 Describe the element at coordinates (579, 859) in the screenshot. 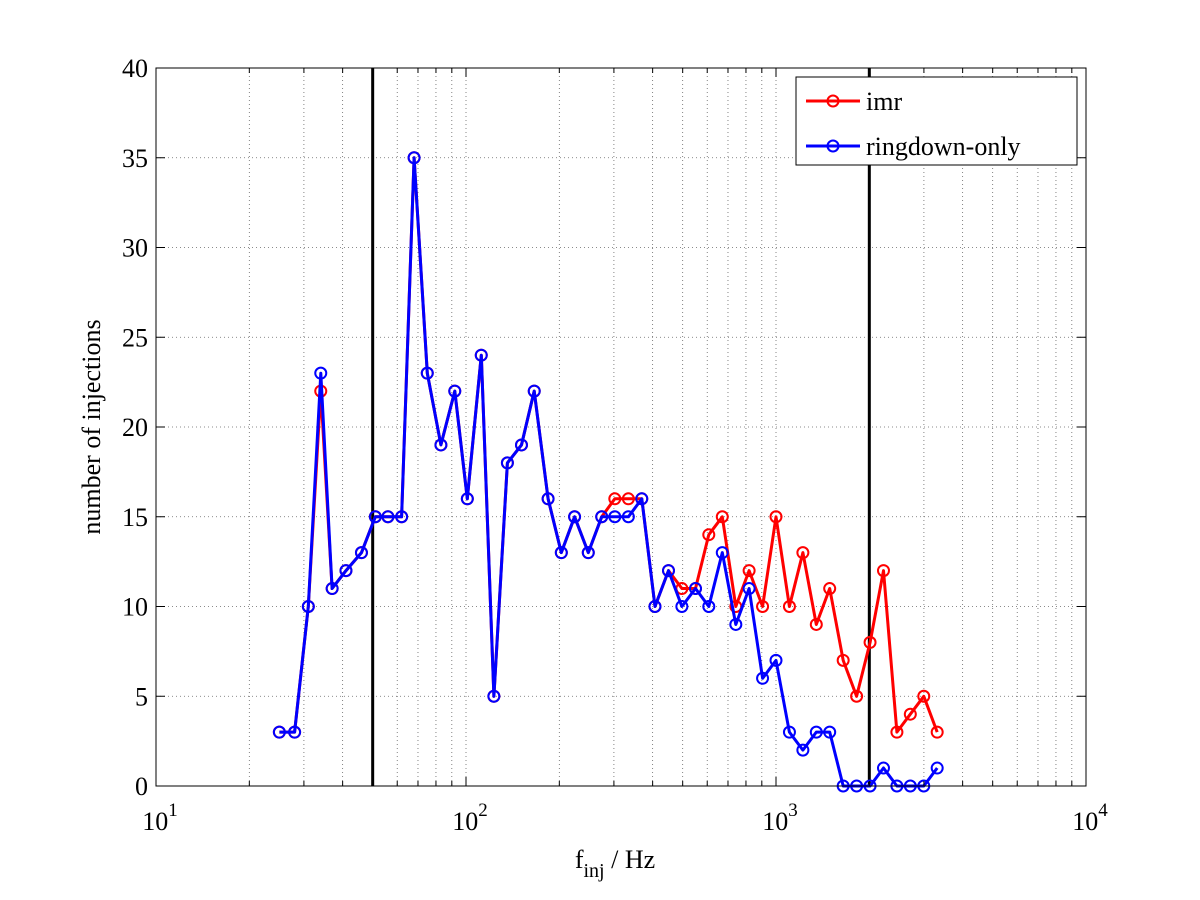

I see `x-axis-label-main: f` at that location.